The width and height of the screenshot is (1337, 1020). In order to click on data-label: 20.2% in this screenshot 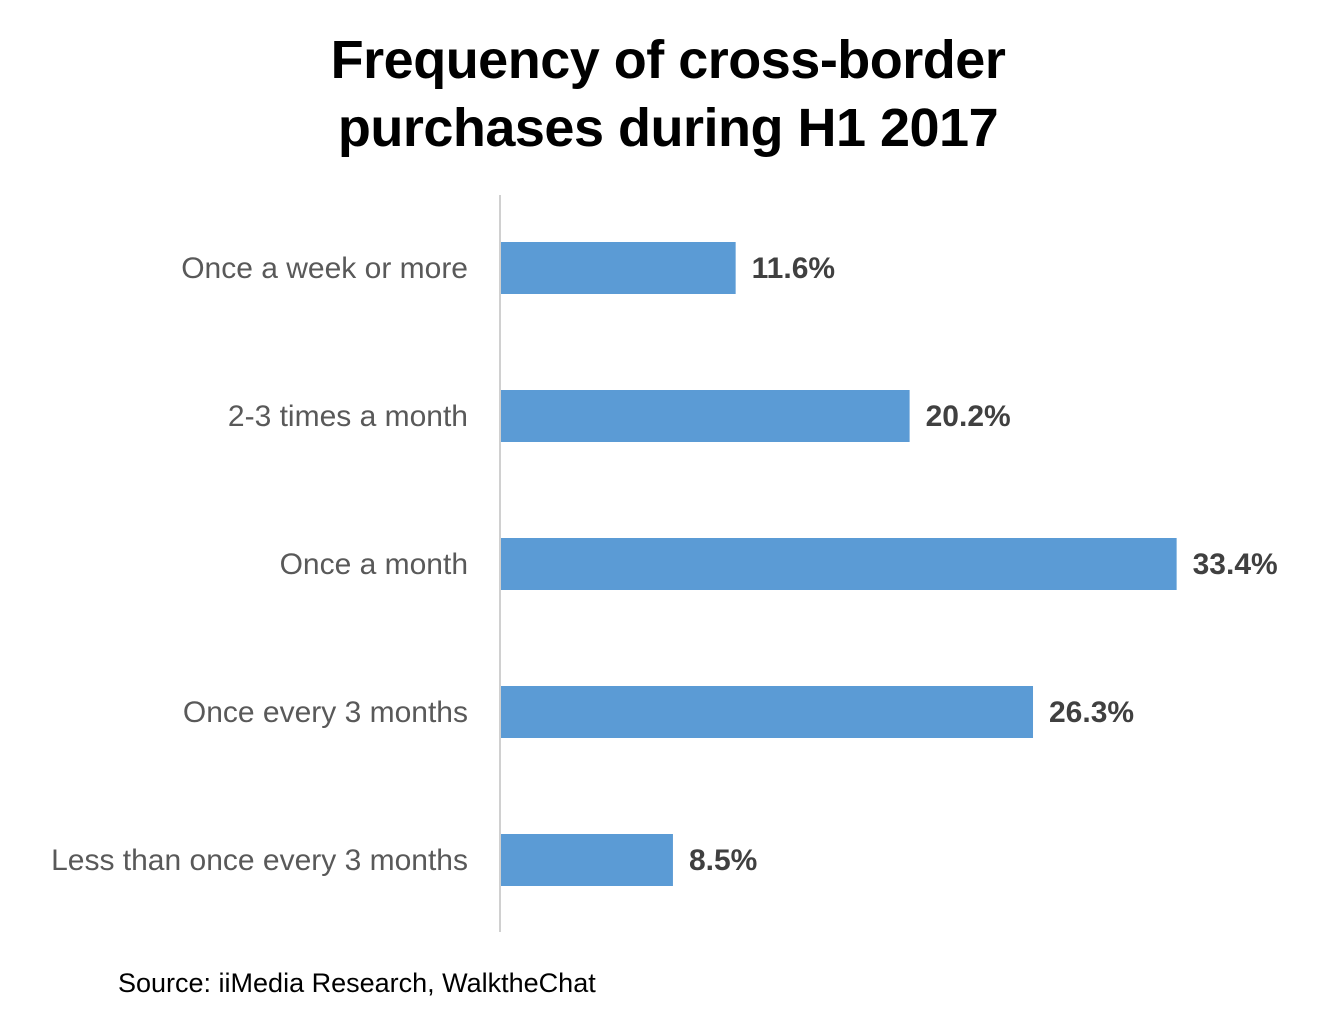, I will do `click(968, 416)`.